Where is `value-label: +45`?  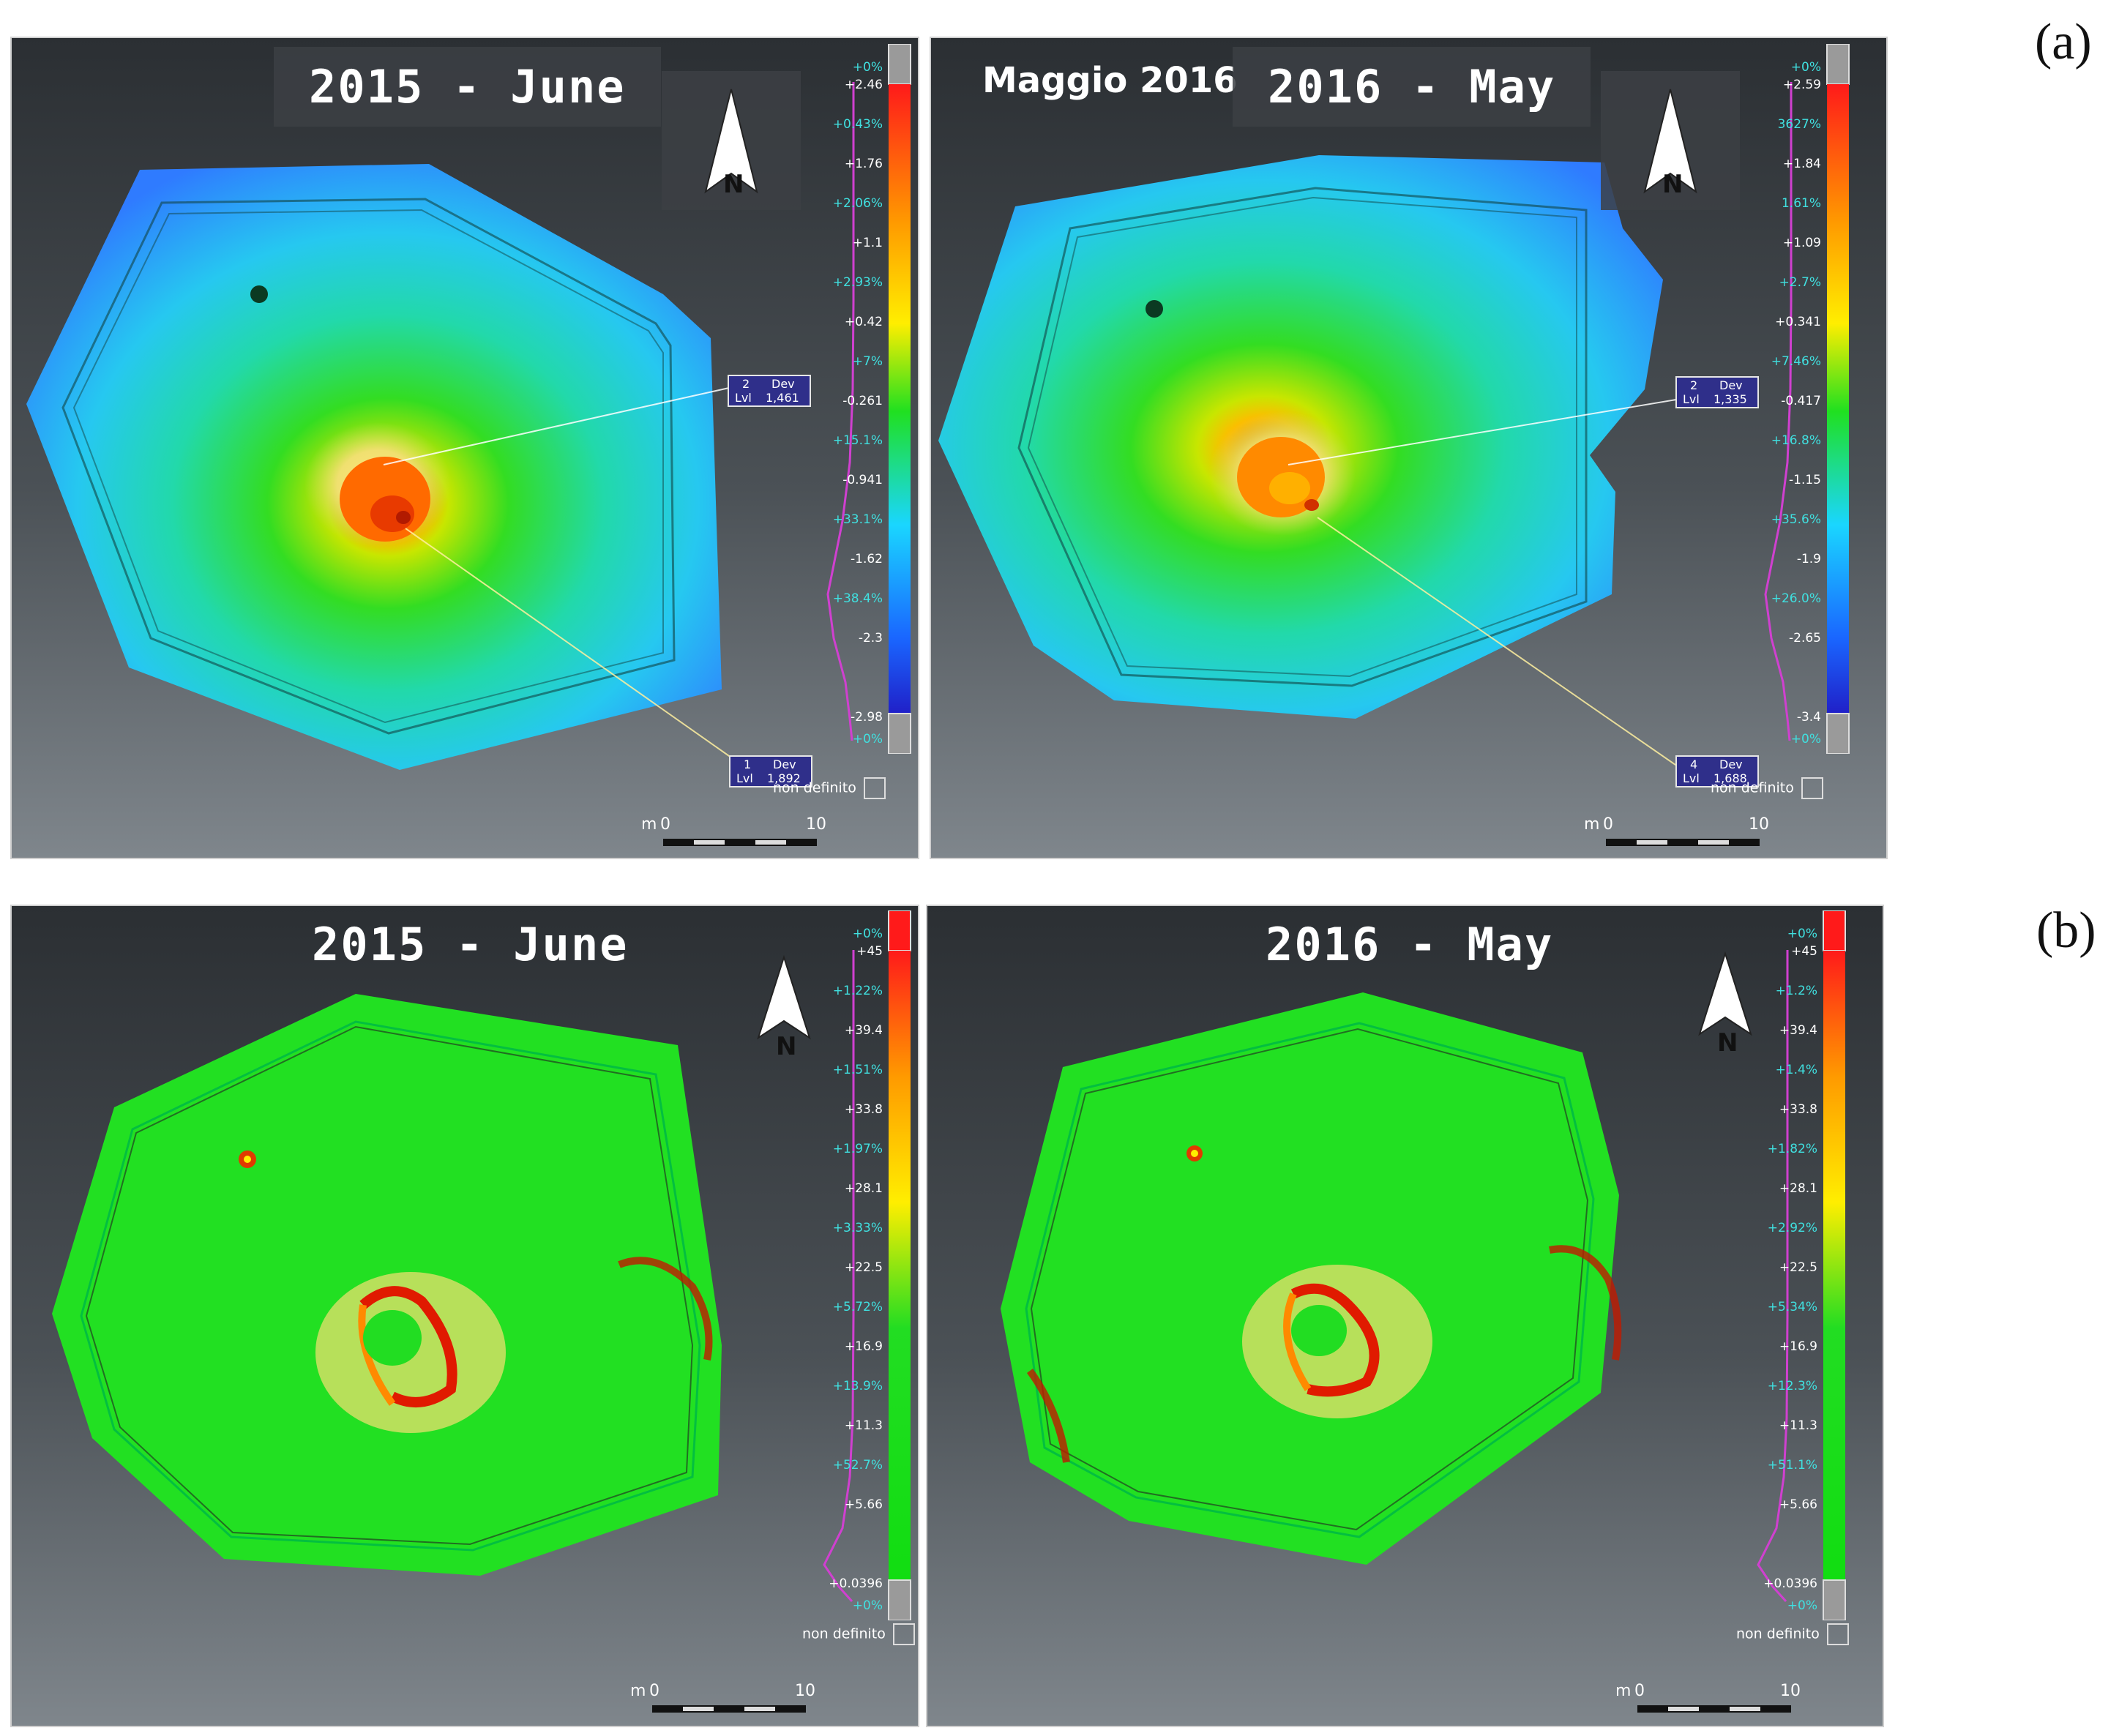
value-label: +45 is located at coordinates (1804, 952).